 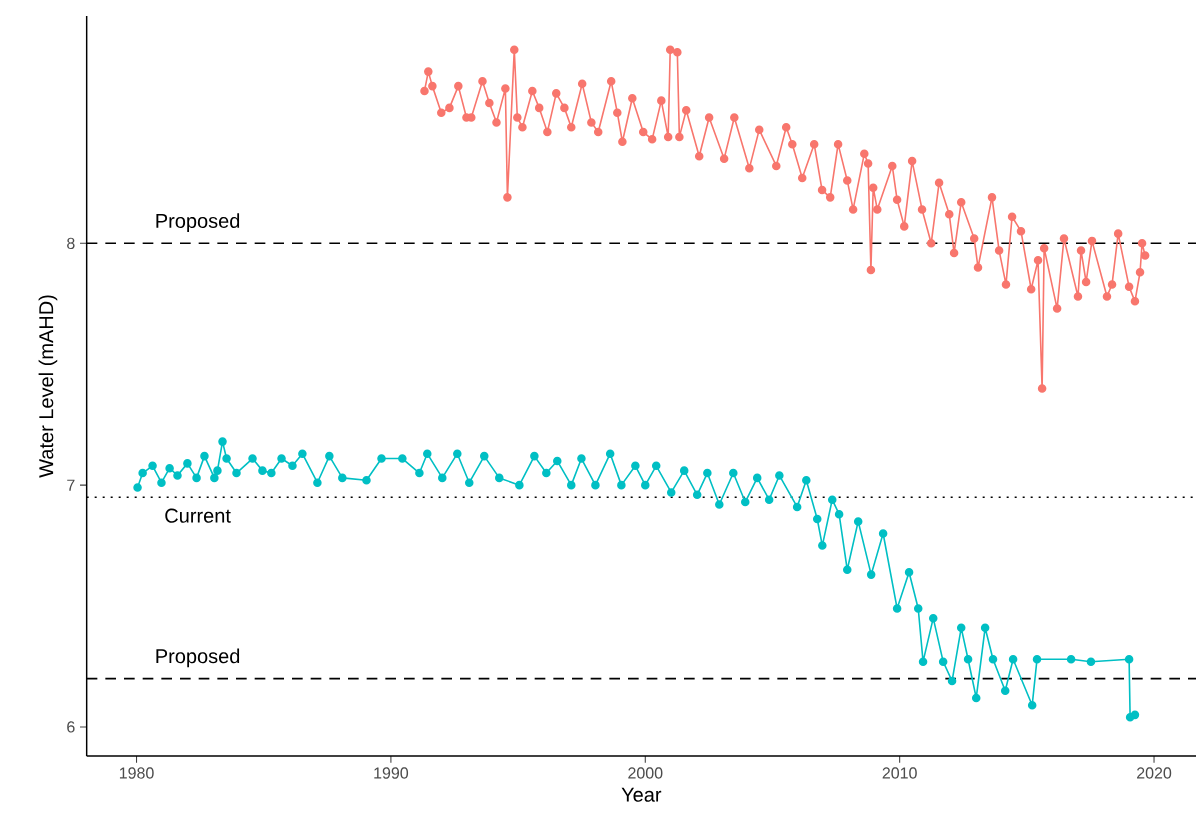 What do you see at coordinates (899, 773) in the screenshot?
I see `x-tick-label: 2010` at bounding box center [899, 773].